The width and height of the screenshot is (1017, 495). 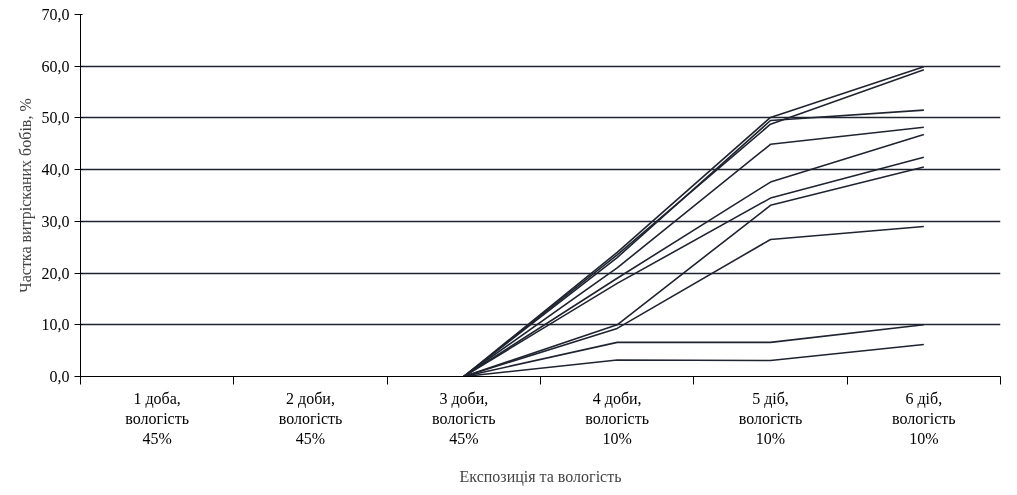 What do you see at coordinates (540, 477) in the screenshot?
I see `x-axis-title: Експозиція та вологість` at bounding box center [540, 477].